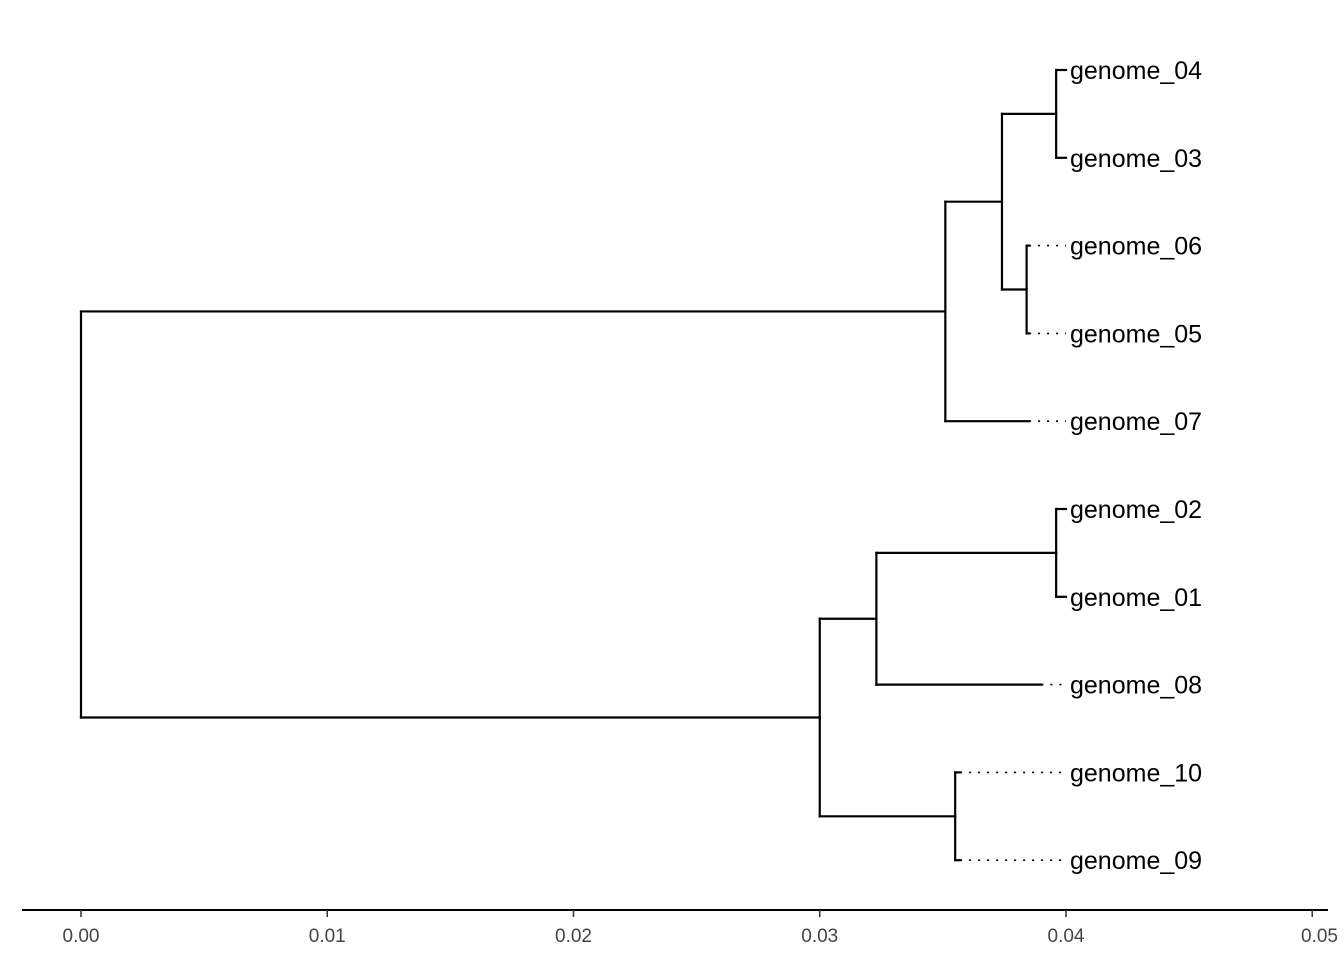  I want to click on tip-label-g02: genome_02, so click(1136, 510).